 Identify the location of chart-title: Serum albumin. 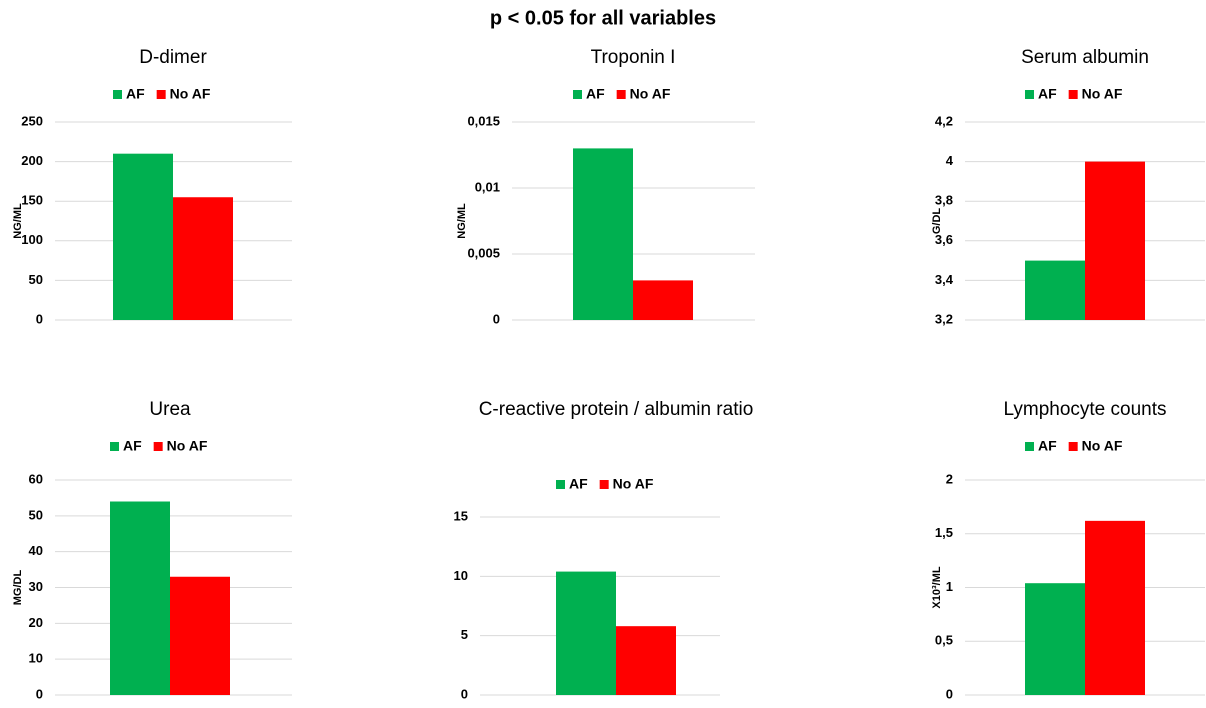
(1085, 57).